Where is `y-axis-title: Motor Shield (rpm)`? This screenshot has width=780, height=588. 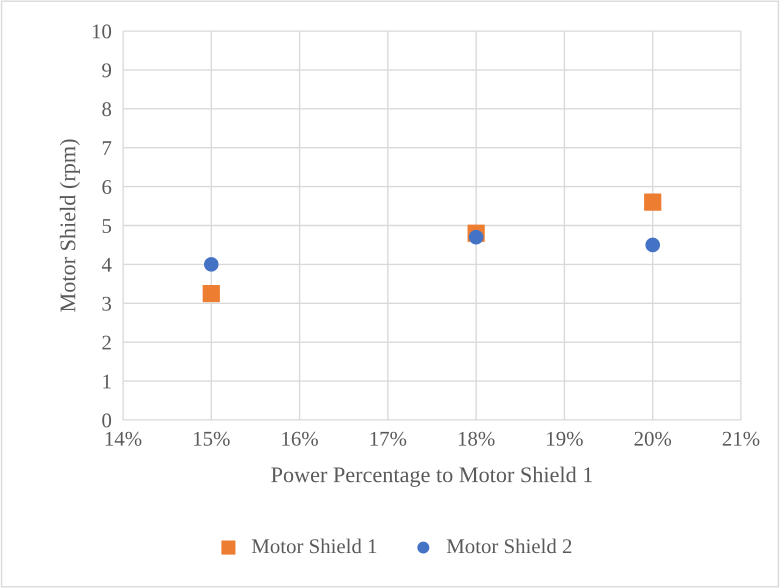
y-axis-title: Motor Shield (rpm) is located at coordinates (70, 225).